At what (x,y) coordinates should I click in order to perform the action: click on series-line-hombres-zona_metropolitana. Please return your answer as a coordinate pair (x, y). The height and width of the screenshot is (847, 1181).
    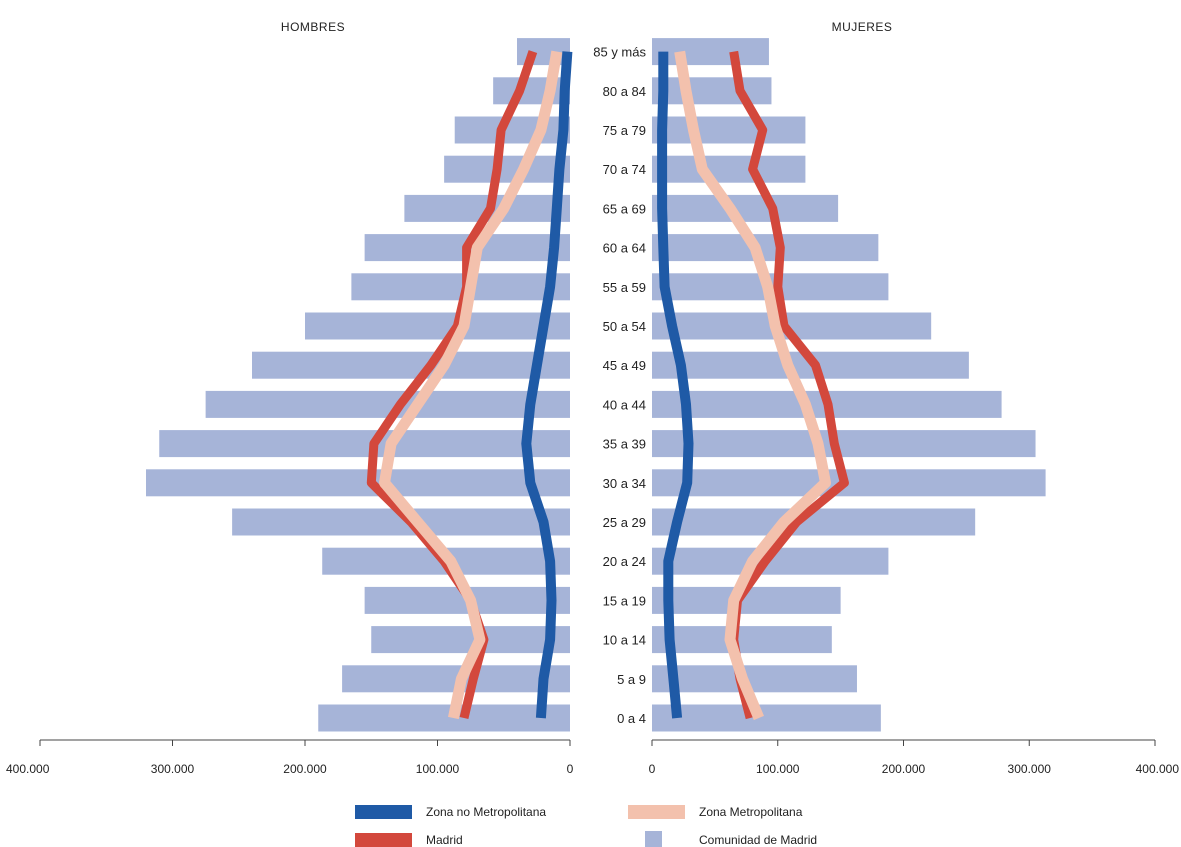
    Looking at the image, I should click on (471, 385).